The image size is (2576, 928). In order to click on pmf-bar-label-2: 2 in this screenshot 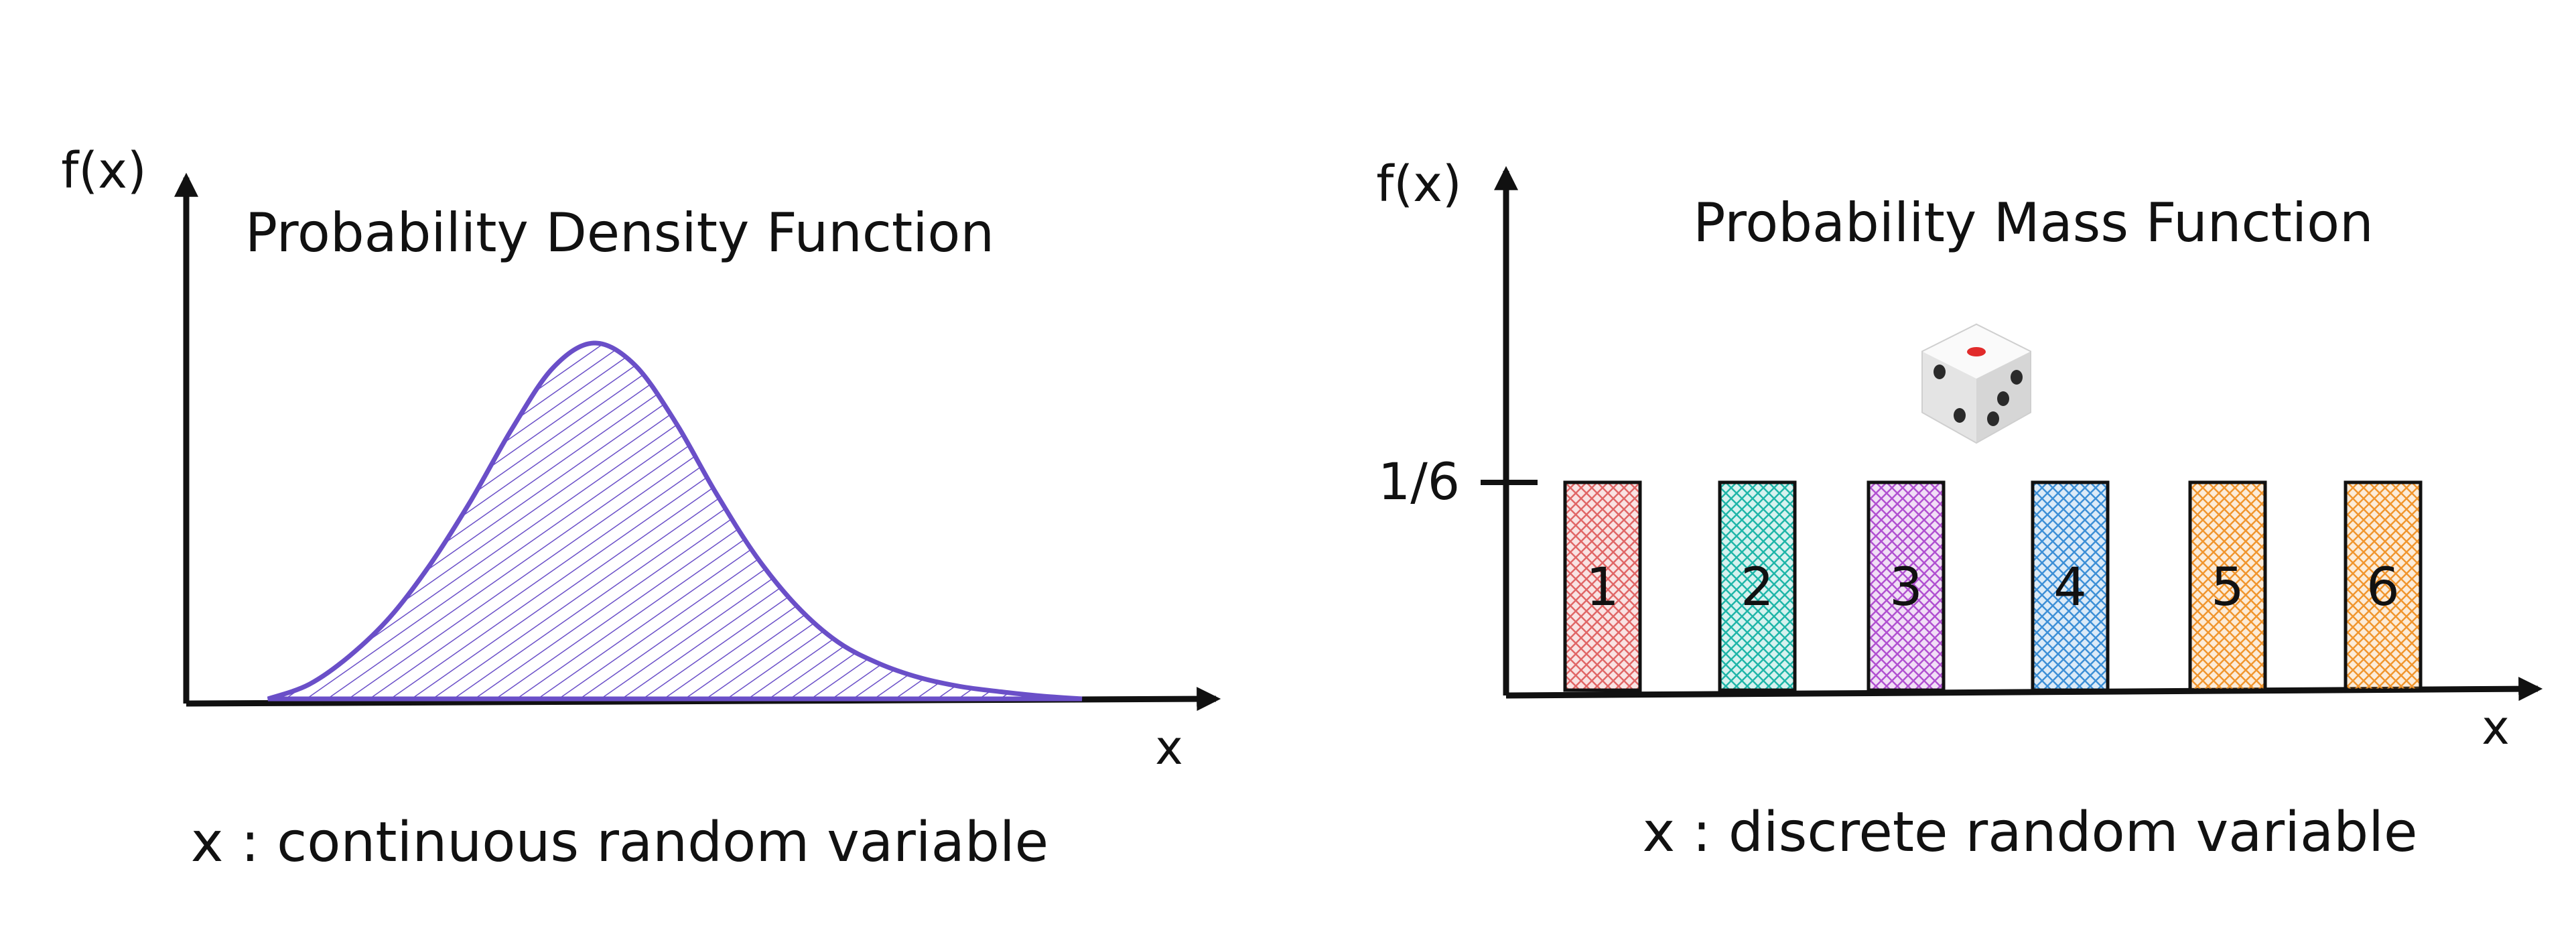, I will do `click(1758, 587)`.